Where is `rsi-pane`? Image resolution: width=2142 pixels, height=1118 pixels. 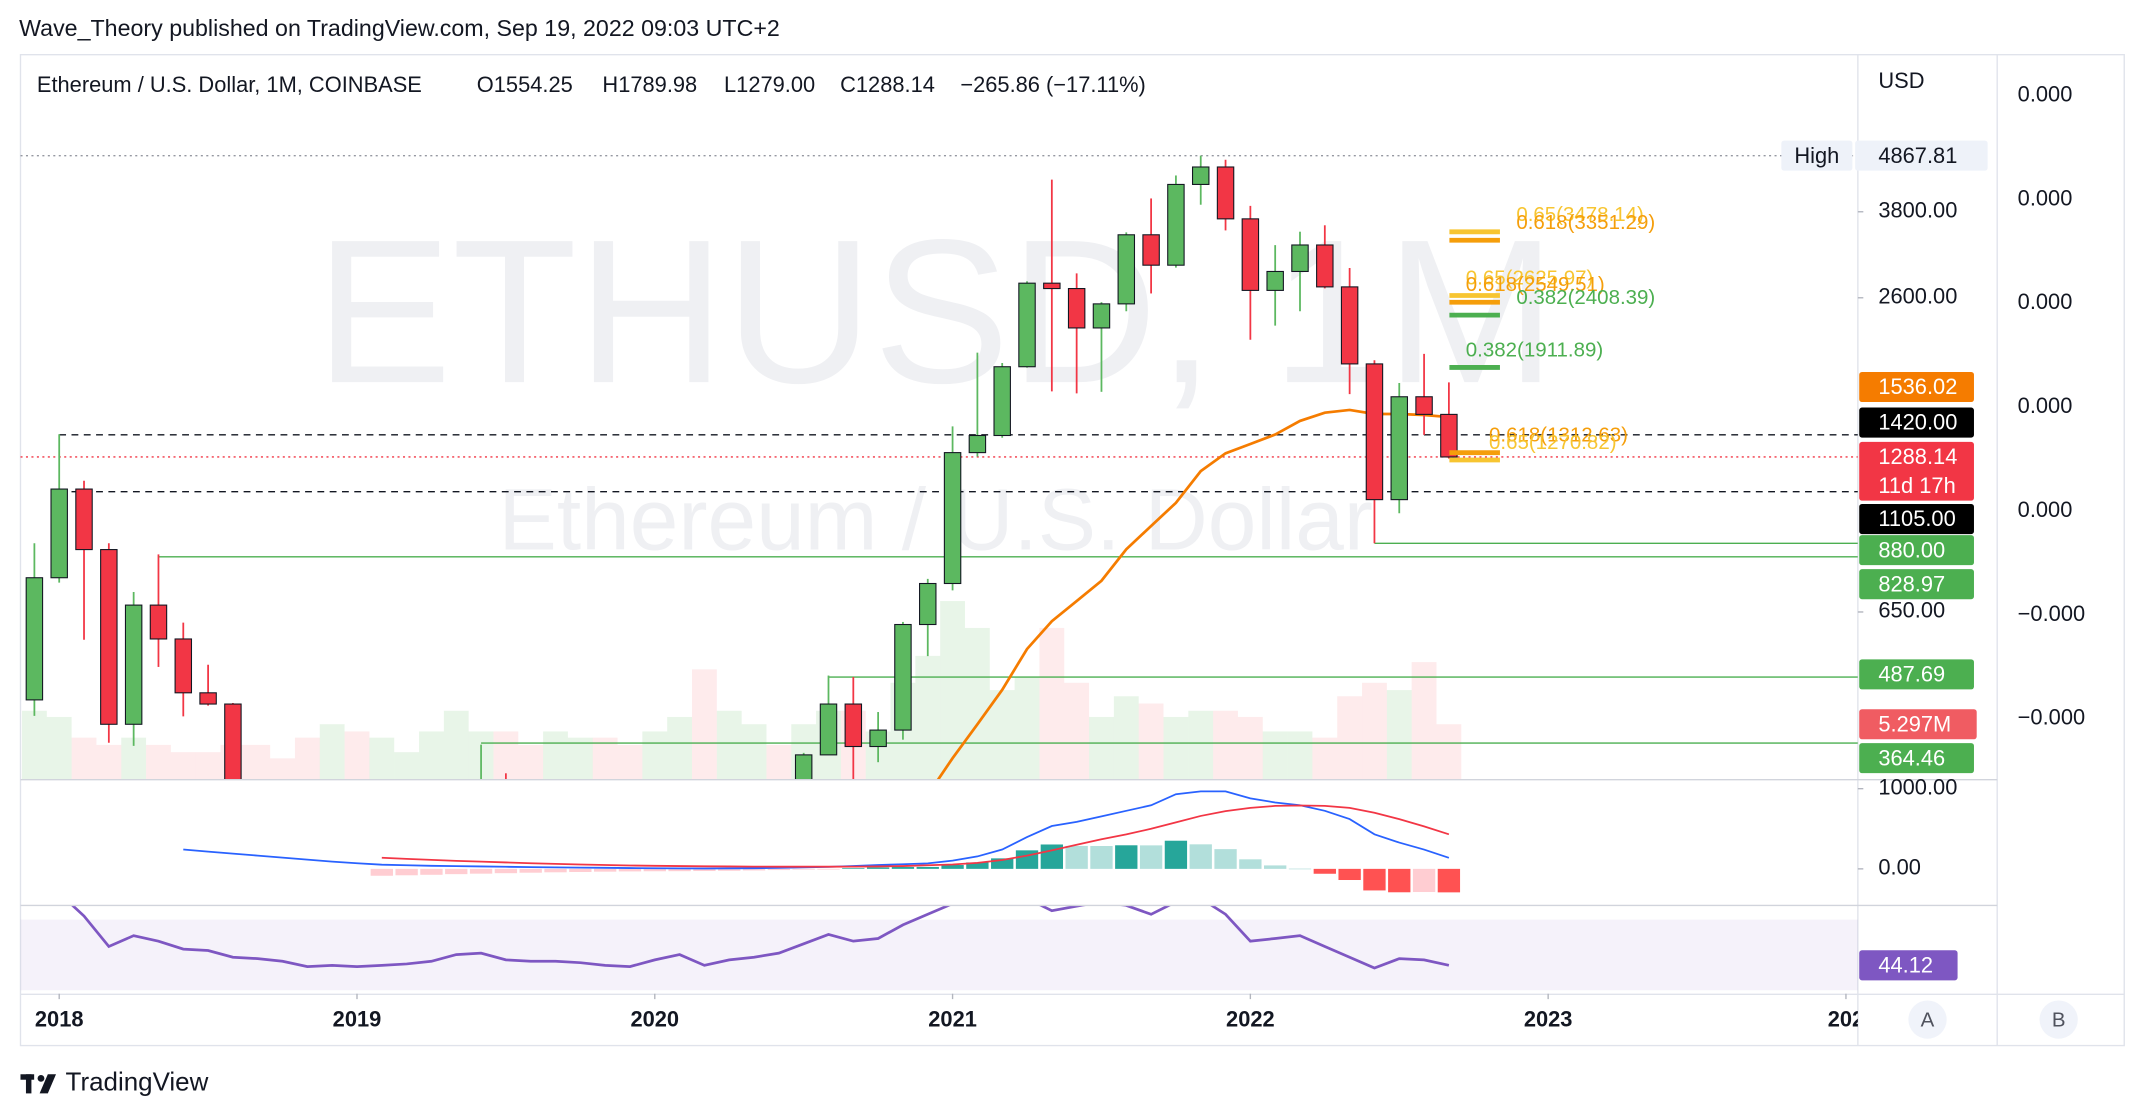 rsi-pane is located at coordinates (939, 948).